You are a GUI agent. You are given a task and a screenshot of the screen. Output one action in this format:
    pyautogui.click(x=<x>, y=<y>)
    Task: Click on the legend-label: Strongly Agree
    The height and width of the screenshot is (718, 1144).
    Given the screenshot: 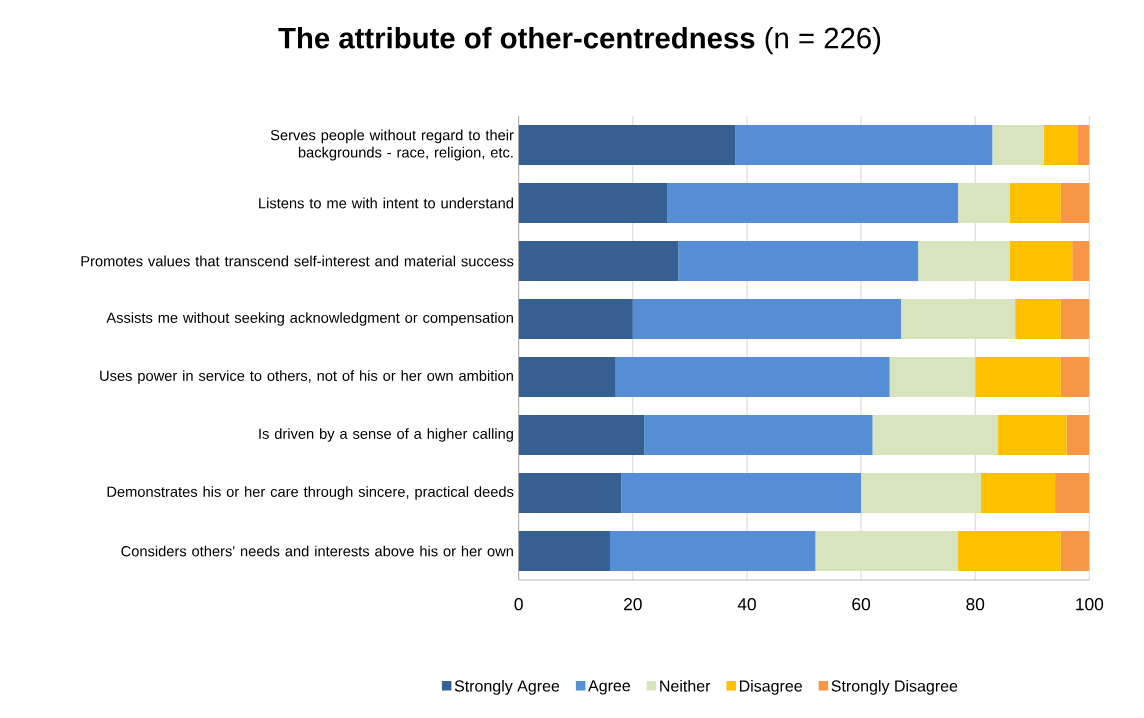 What is the action you would take?
    pyautogui.click(x=507, y=687)
    